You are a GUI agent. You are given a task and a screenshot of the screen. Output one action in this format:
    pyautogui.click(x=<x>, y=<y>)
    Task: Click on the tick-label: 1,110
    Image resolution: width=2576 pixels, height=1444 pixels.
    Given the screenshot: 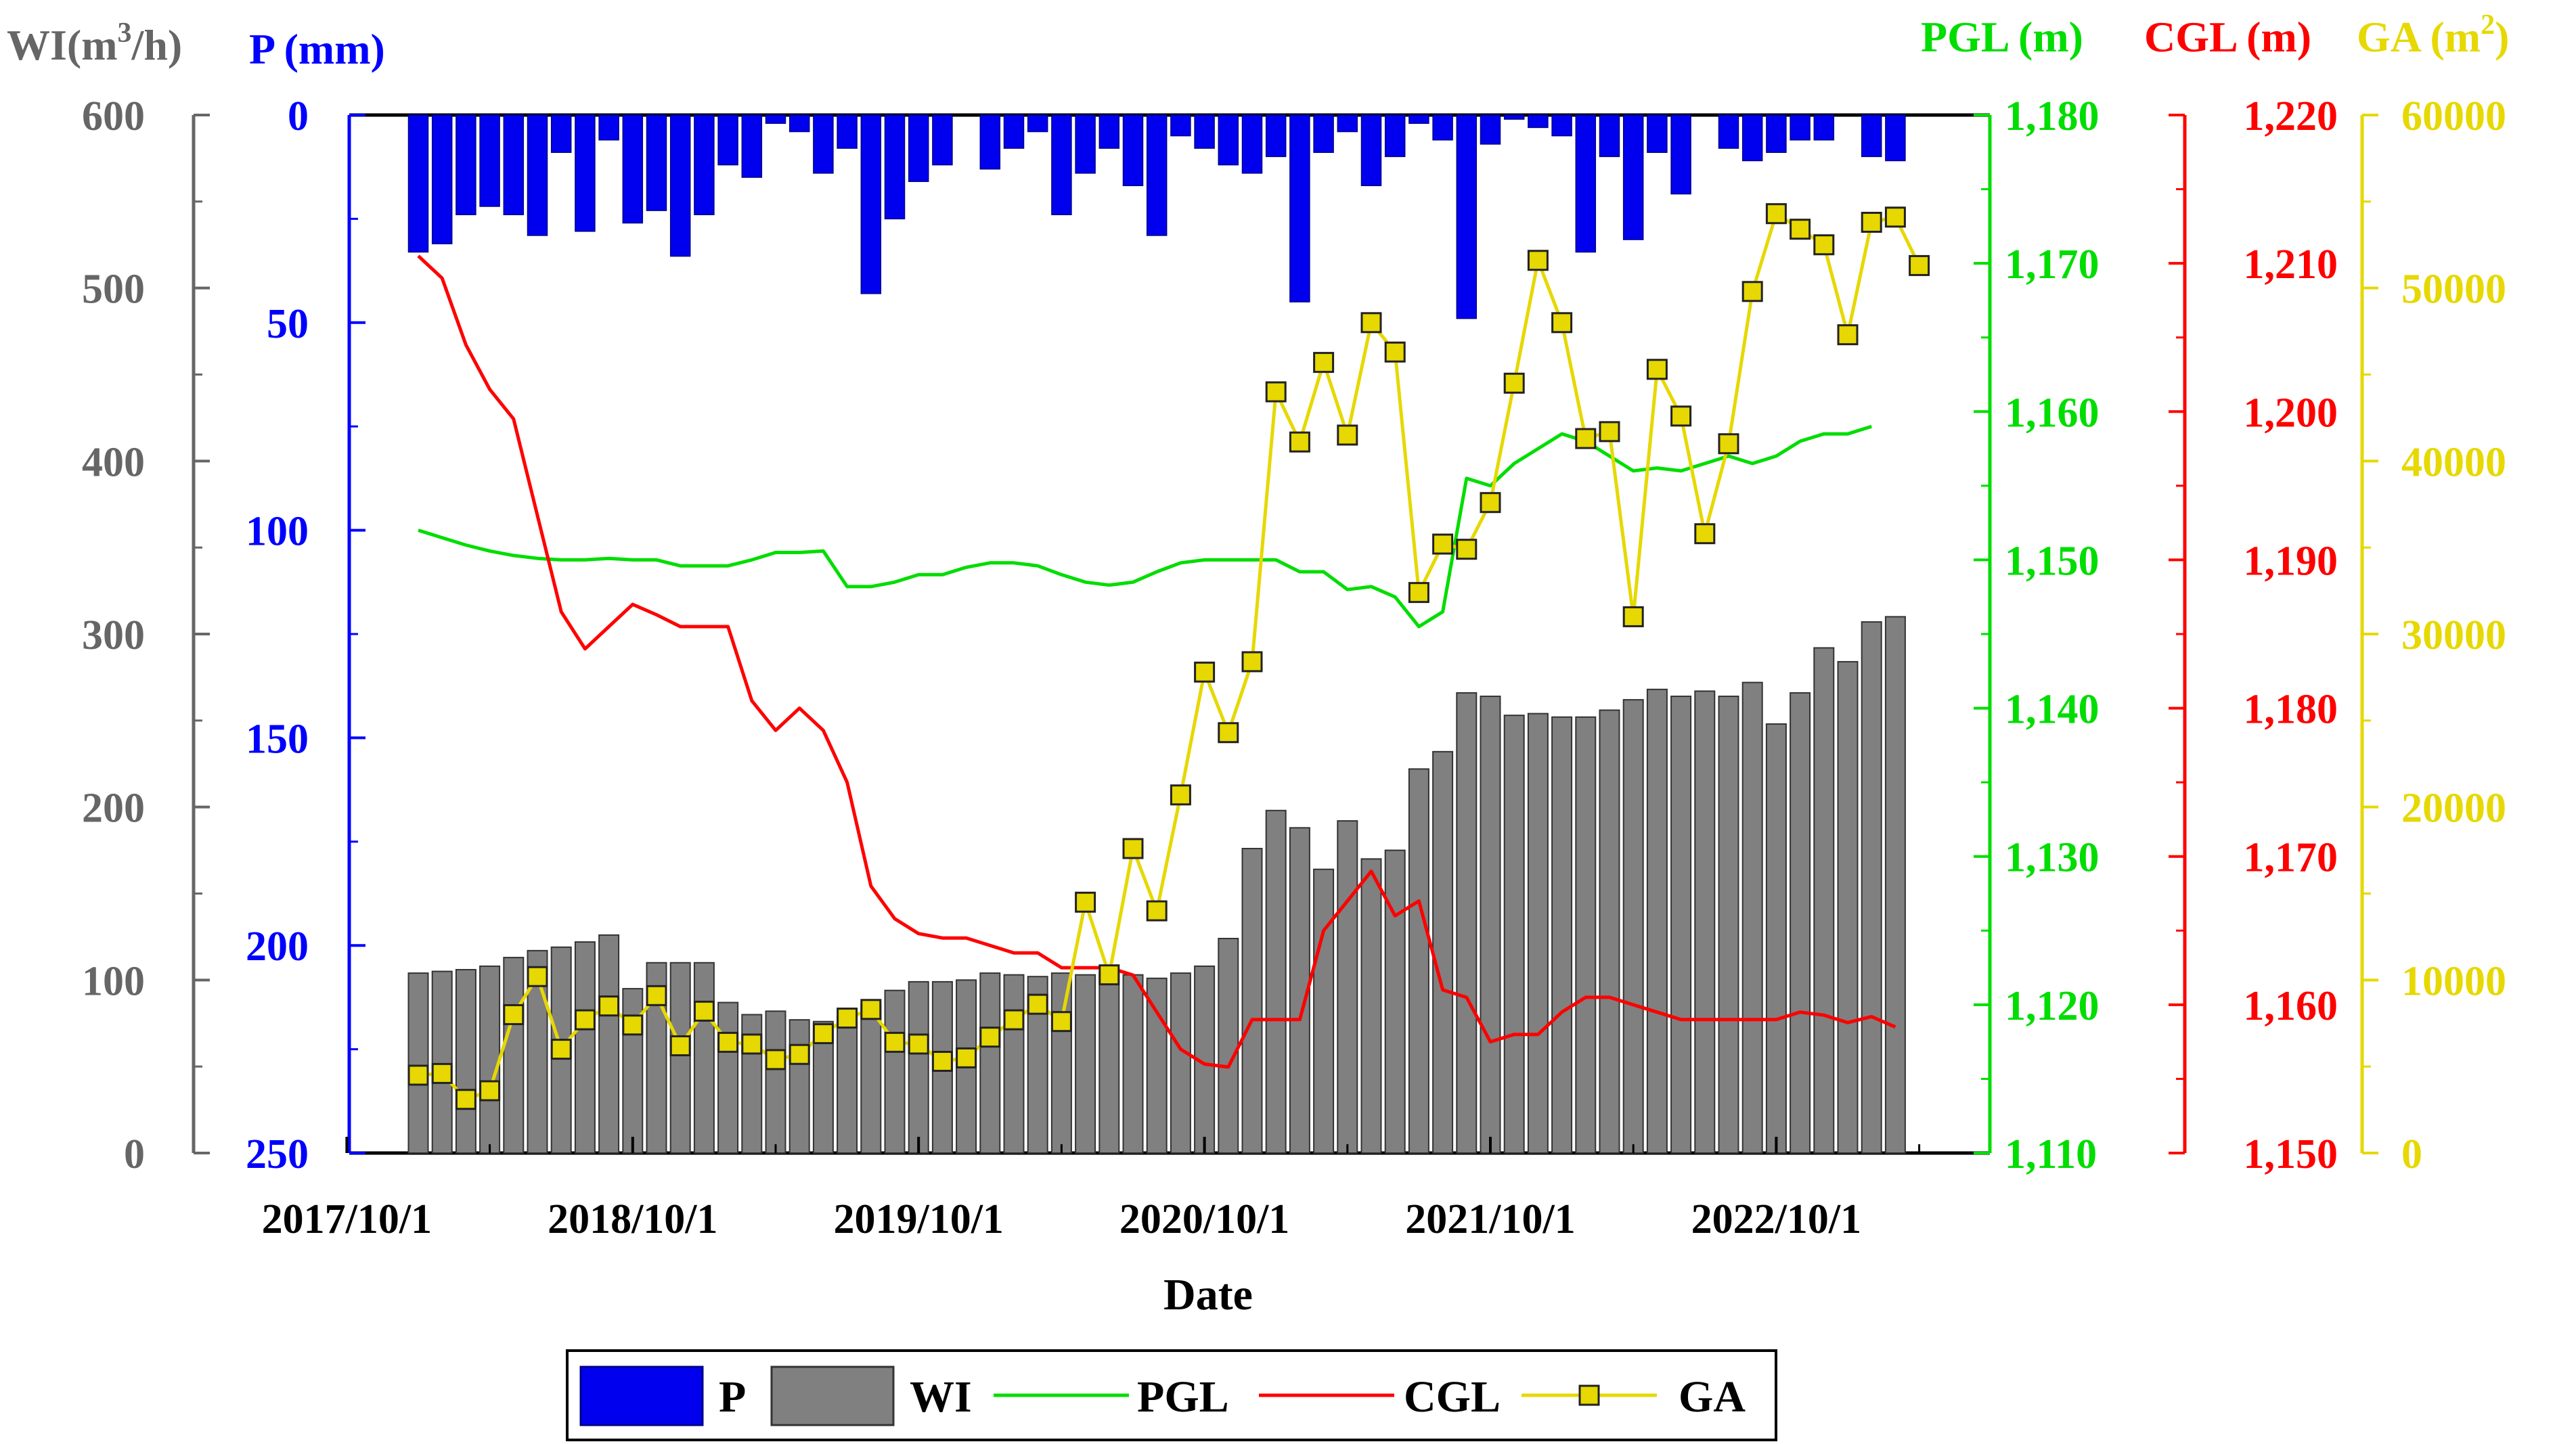 What is the action you would take?
    pyautogui.click(x=2051, y=1154)
    